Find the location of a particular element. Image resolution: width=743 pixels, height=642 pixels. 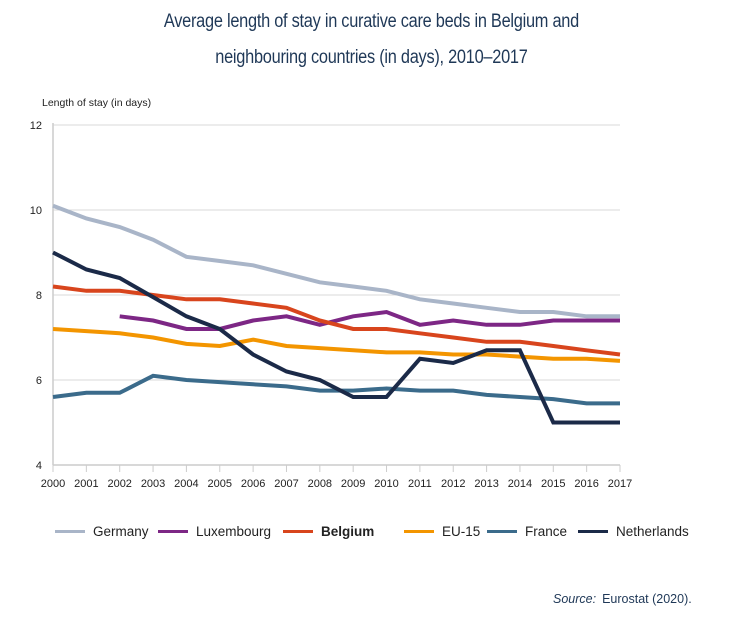

legend-label: Luxembourg is located at coordinates (234, 531).